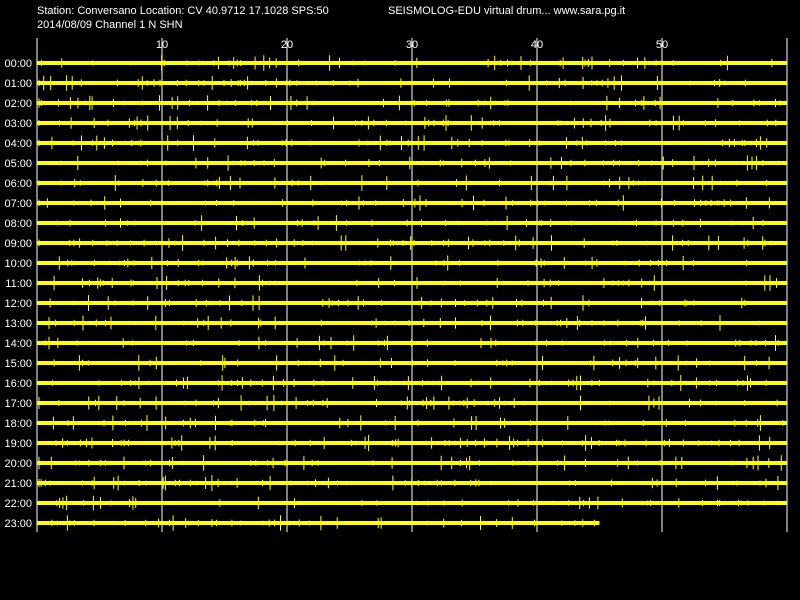  What do you see at coordinates (18, 484) in the screenshot?
I see `hour-label: 21:00` at bounding box center [18, 484].